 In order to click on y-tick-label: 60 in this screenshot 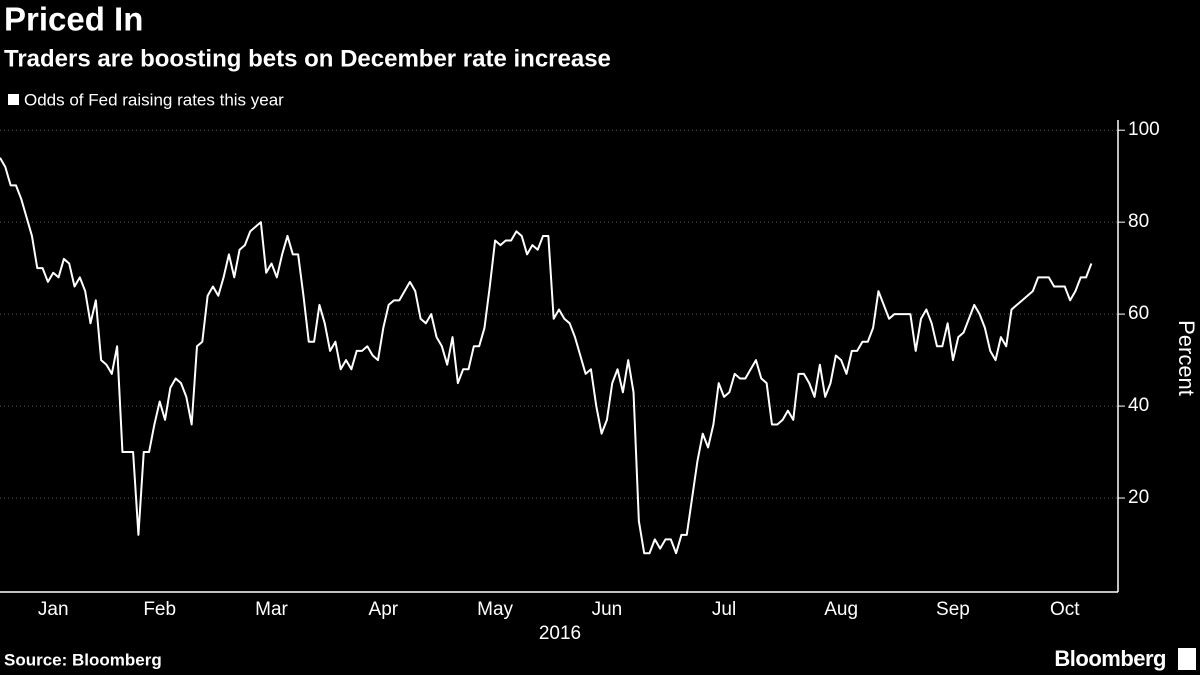, I will do `click(1138, 313)`.